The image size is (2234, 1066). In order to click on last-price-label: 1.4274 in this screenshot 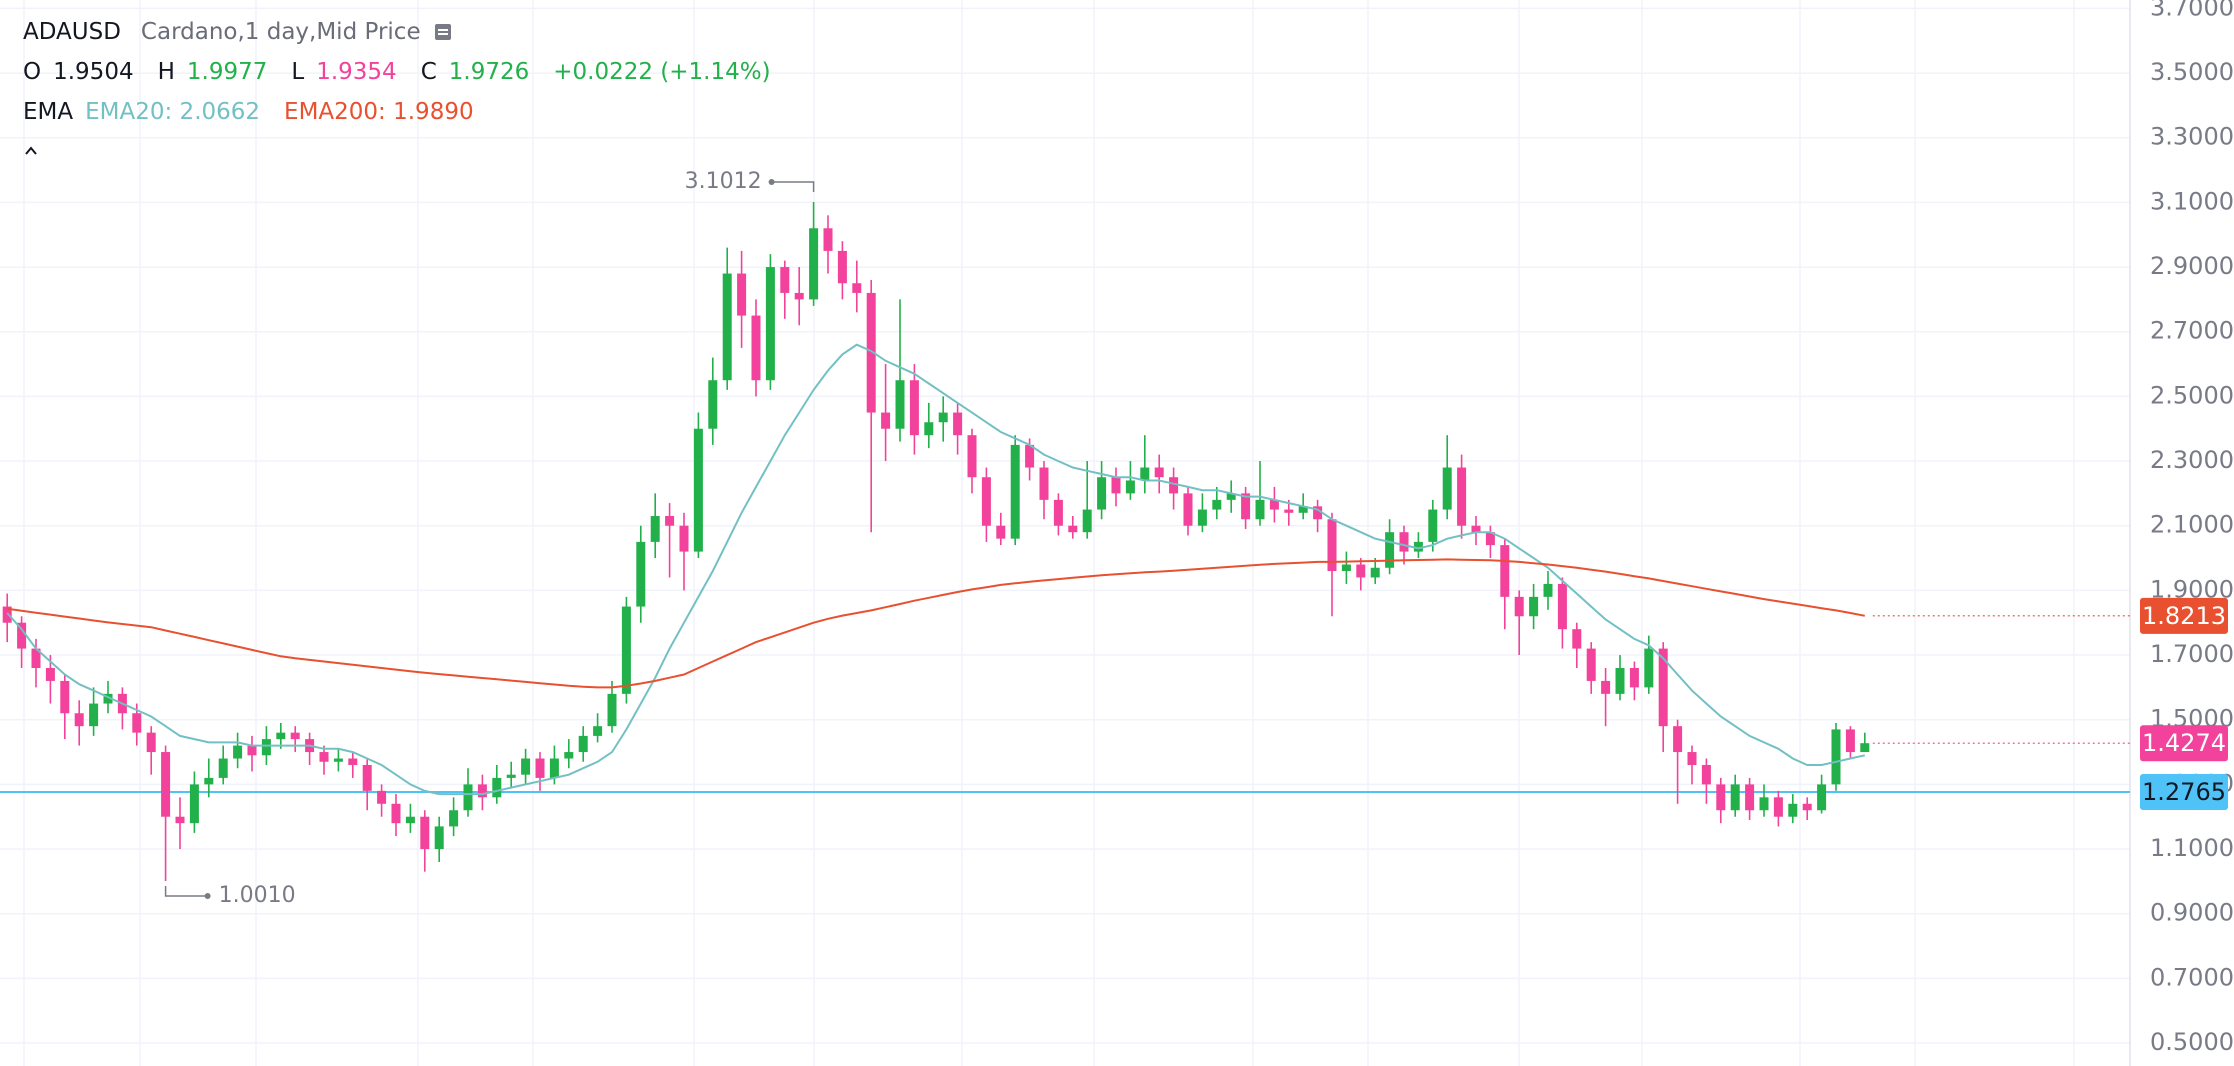, I will do `click(2184, 743)`.